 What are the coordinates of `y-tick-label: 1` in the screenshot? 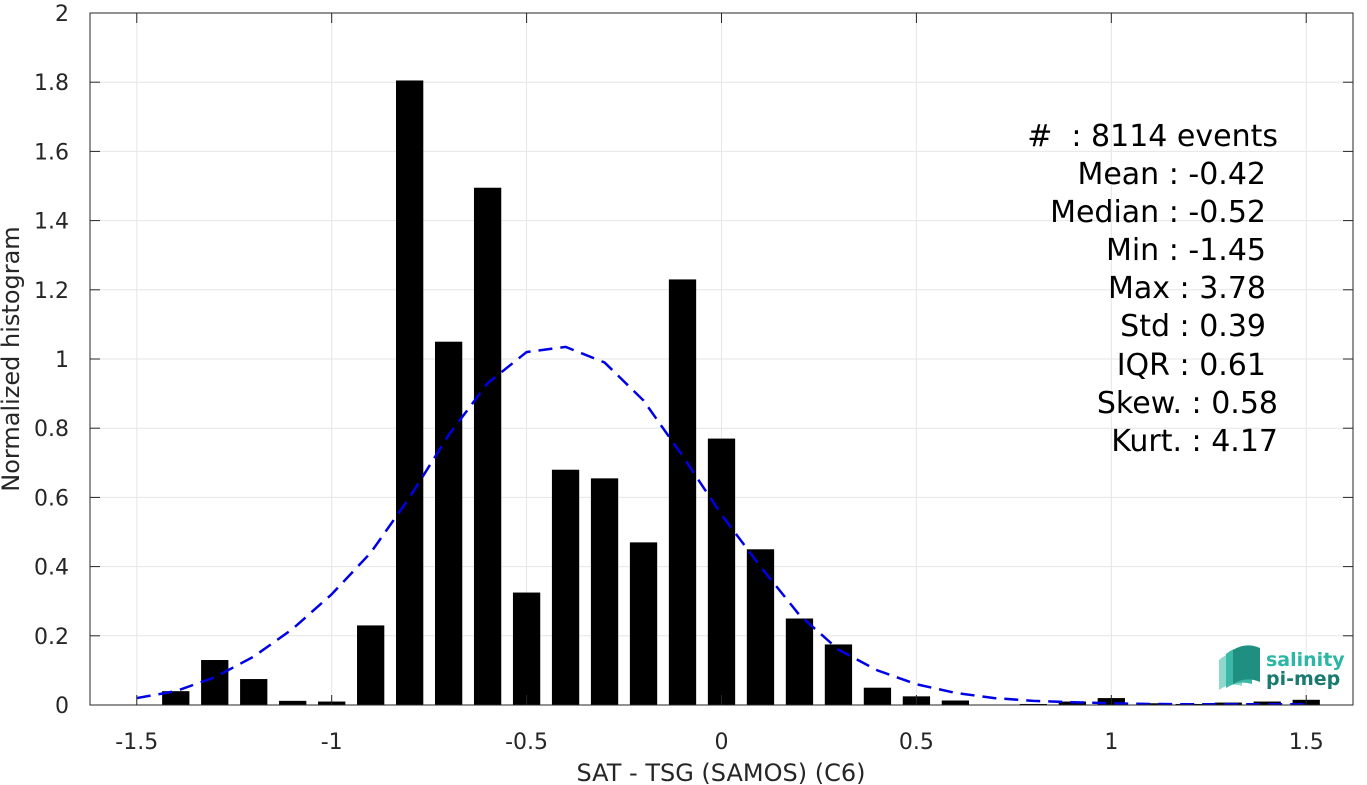 It's located at (62, 360).